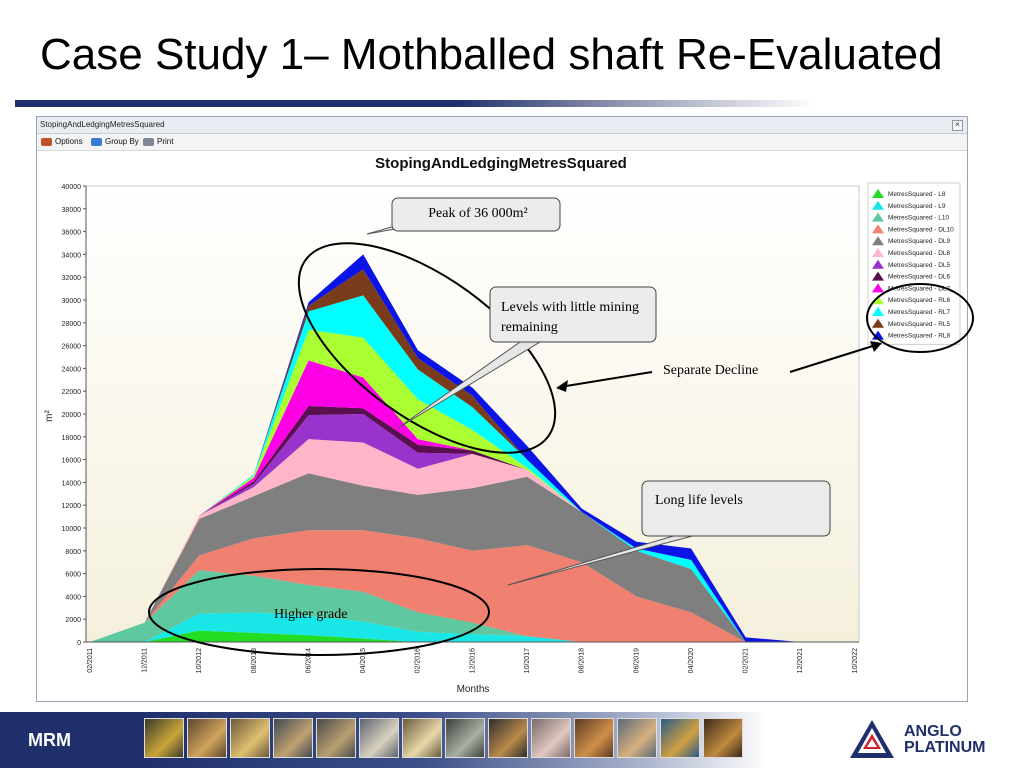  I want to click on levels-callout-text: Levels with little mining remaining, so click(570, 317).